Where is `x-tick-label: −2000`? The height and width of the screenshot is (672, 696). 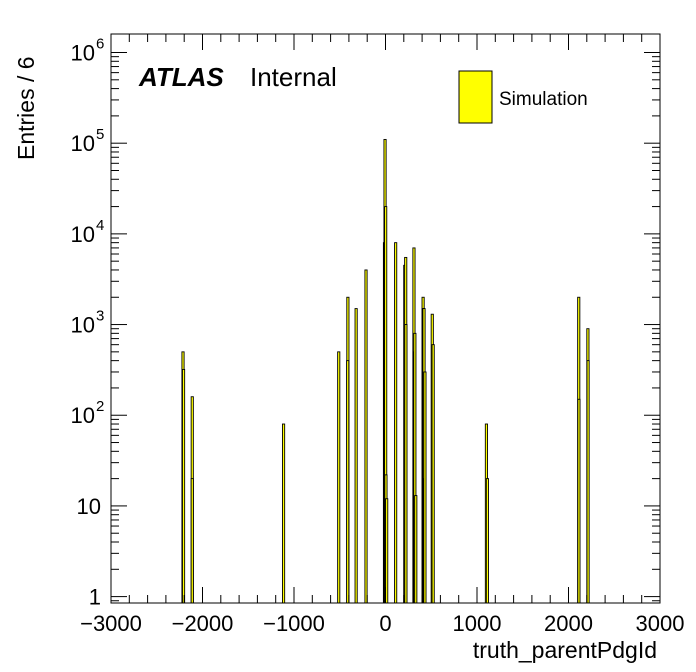
x-tick-label: −2000 is located at coordinates (203, 623).